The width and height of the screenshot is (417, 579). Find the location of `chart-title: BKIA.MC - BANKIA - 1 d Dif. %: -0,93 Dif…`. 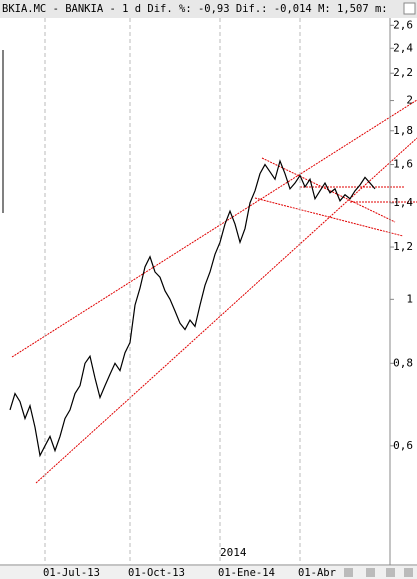

chart-title: BKIA.MC - BANKIA - 1 d Dif. %: -0,93 Dif… is located at coordinates (195, 9).